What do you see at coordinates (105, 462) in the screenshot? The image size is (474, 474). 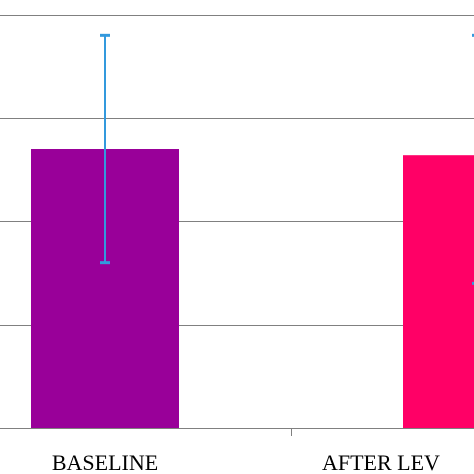 I see `x-tick-label-baseline: BASELINE` at bounding box center [105, 462].